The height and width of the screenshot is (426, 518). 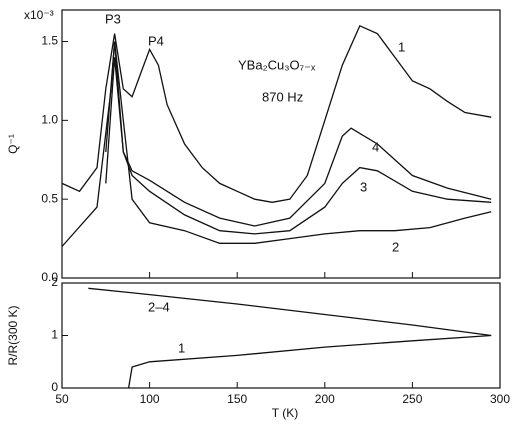 I want to click on y-tick-label: 1.0, so click(x=49, y=120).